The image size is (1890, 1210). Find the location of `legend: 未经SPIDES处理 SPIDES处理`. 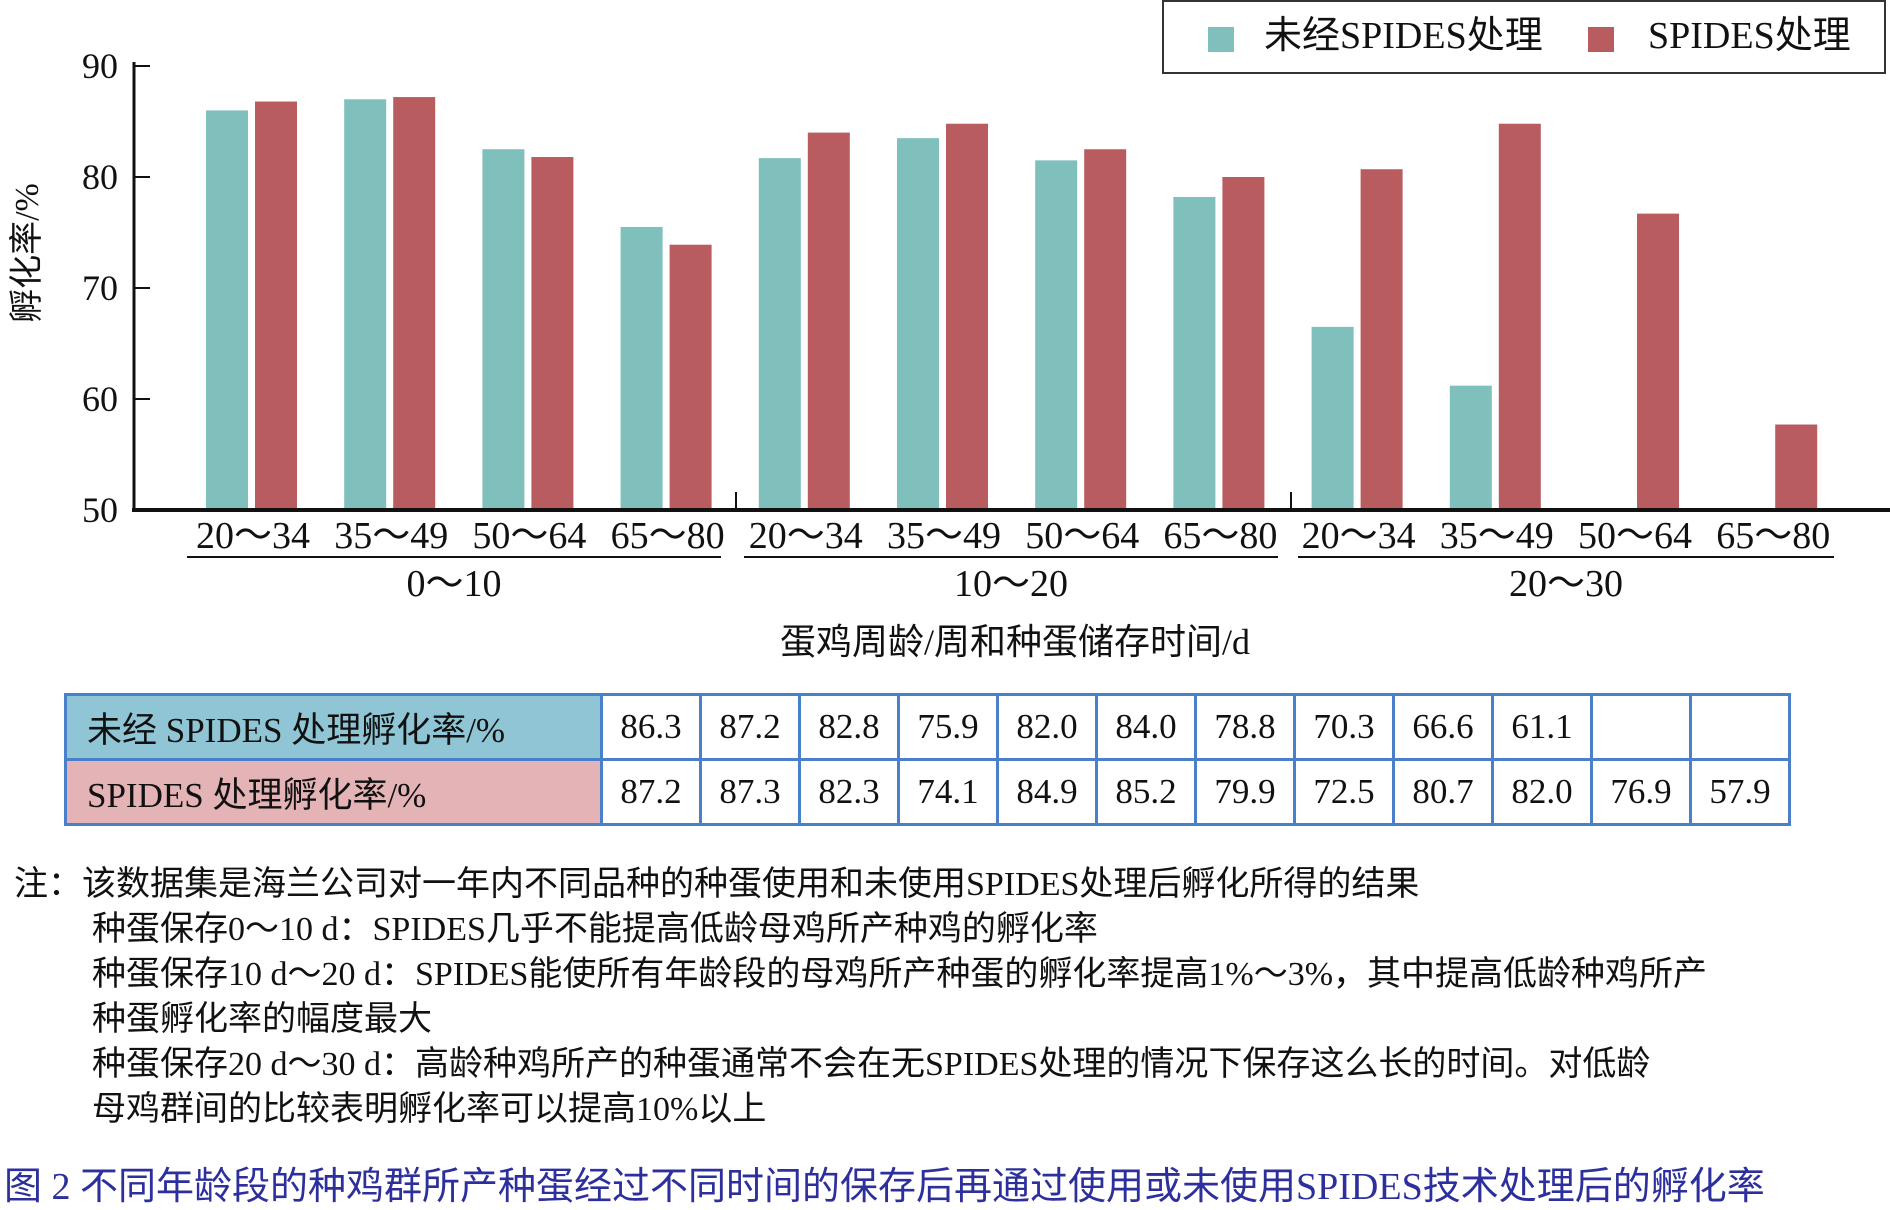

legend: 未经SPIDES处理 SPIDES处理 is located at coordinates (1524, 37).